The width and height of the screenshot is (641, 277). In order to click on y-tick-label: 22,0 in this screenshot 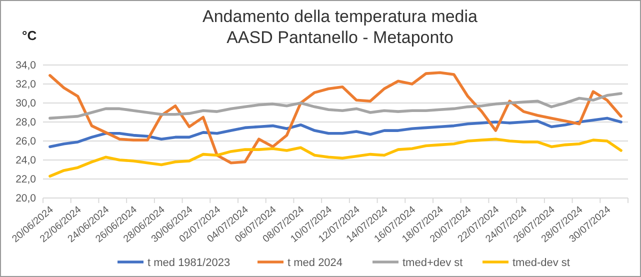, I will do `click(26, 179)`.